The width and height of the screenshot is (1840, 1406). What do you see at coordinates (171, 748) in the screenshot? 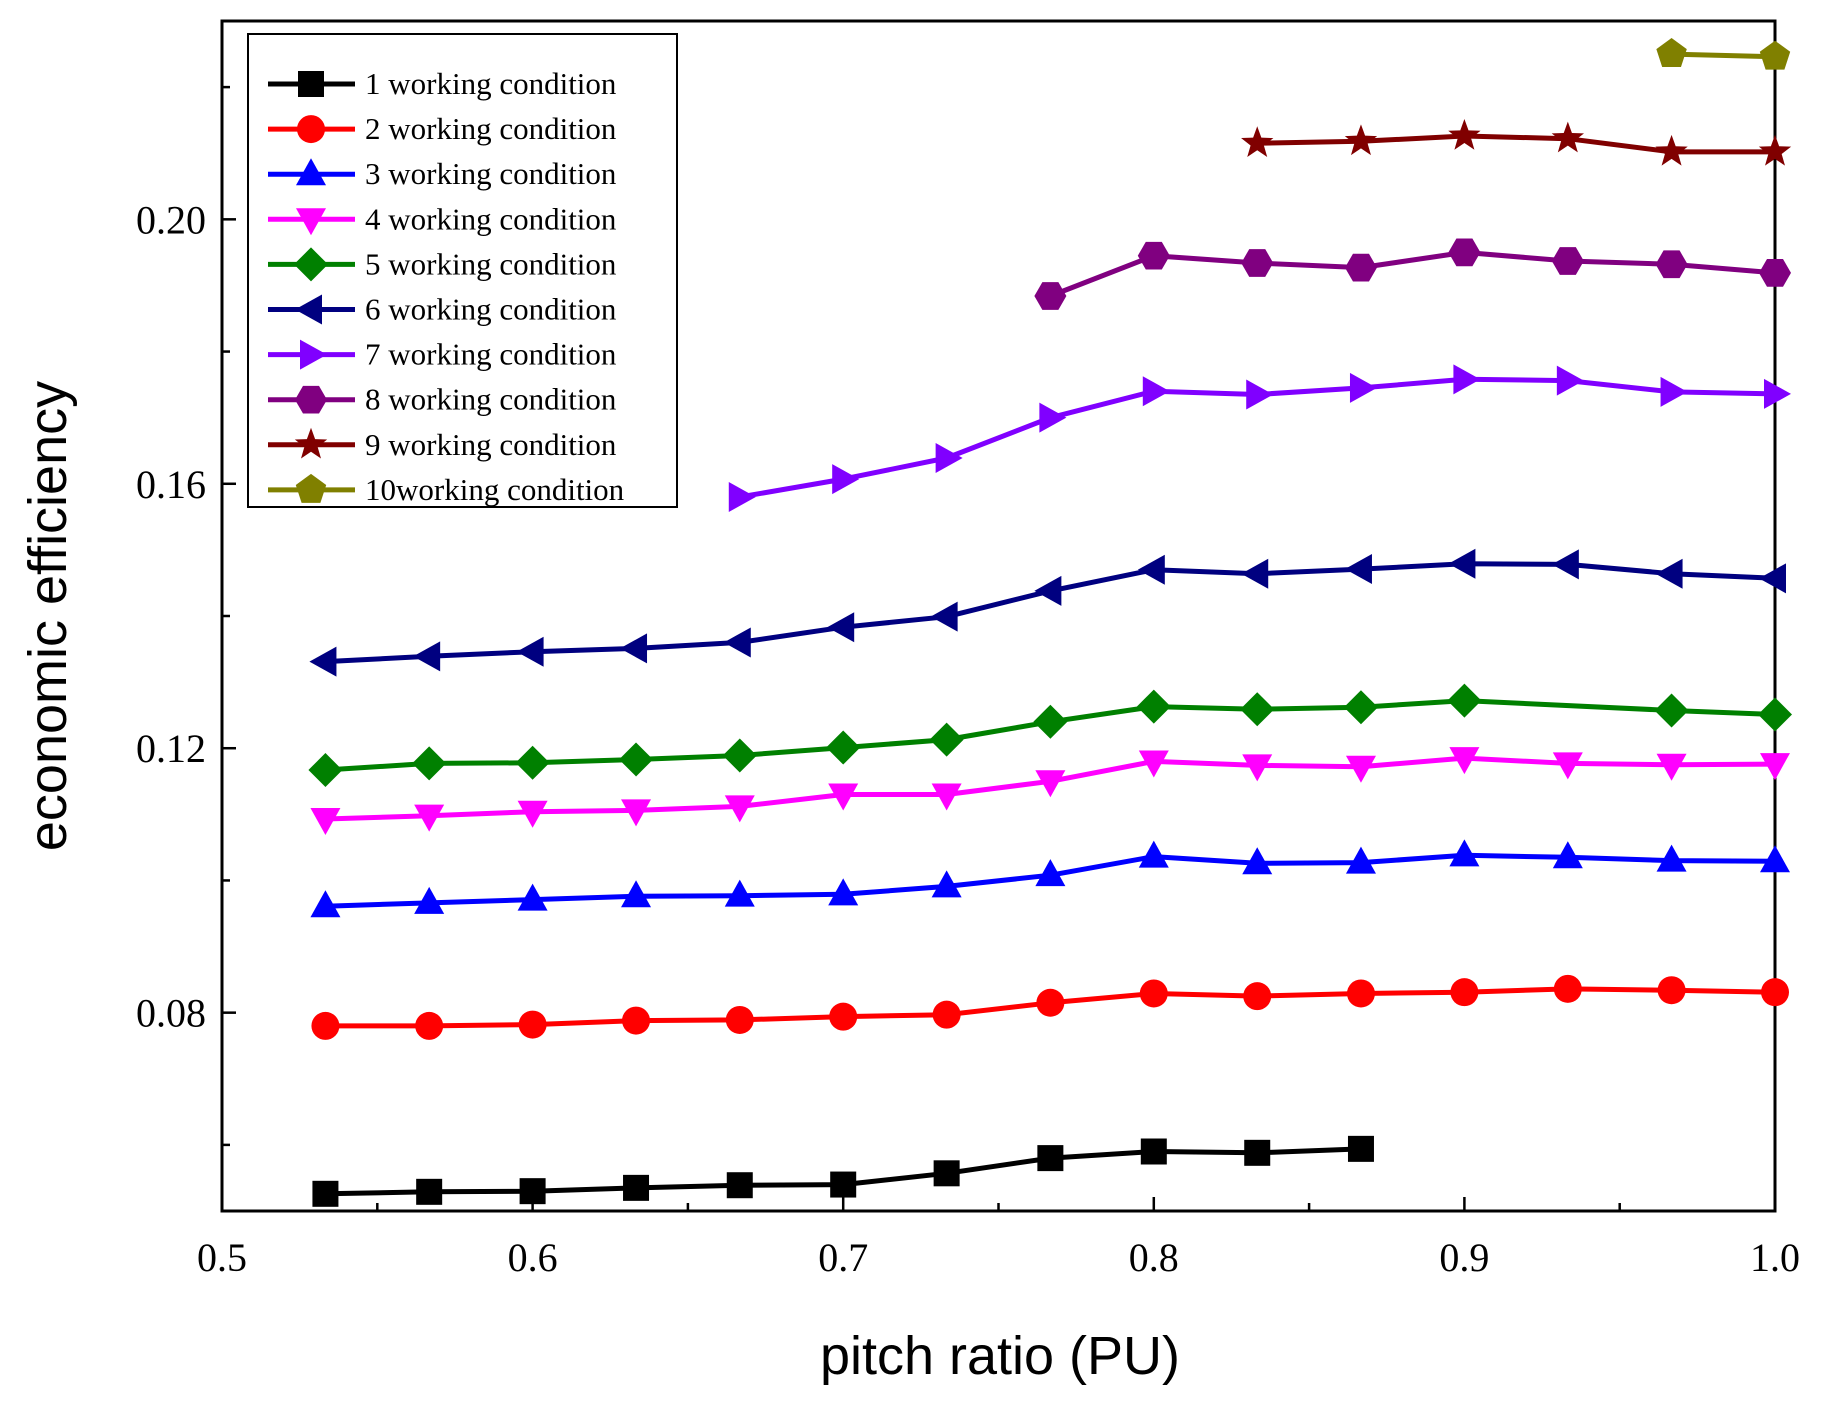
I see `y-tick-label: 0.12` at bounding box center [171, 748].